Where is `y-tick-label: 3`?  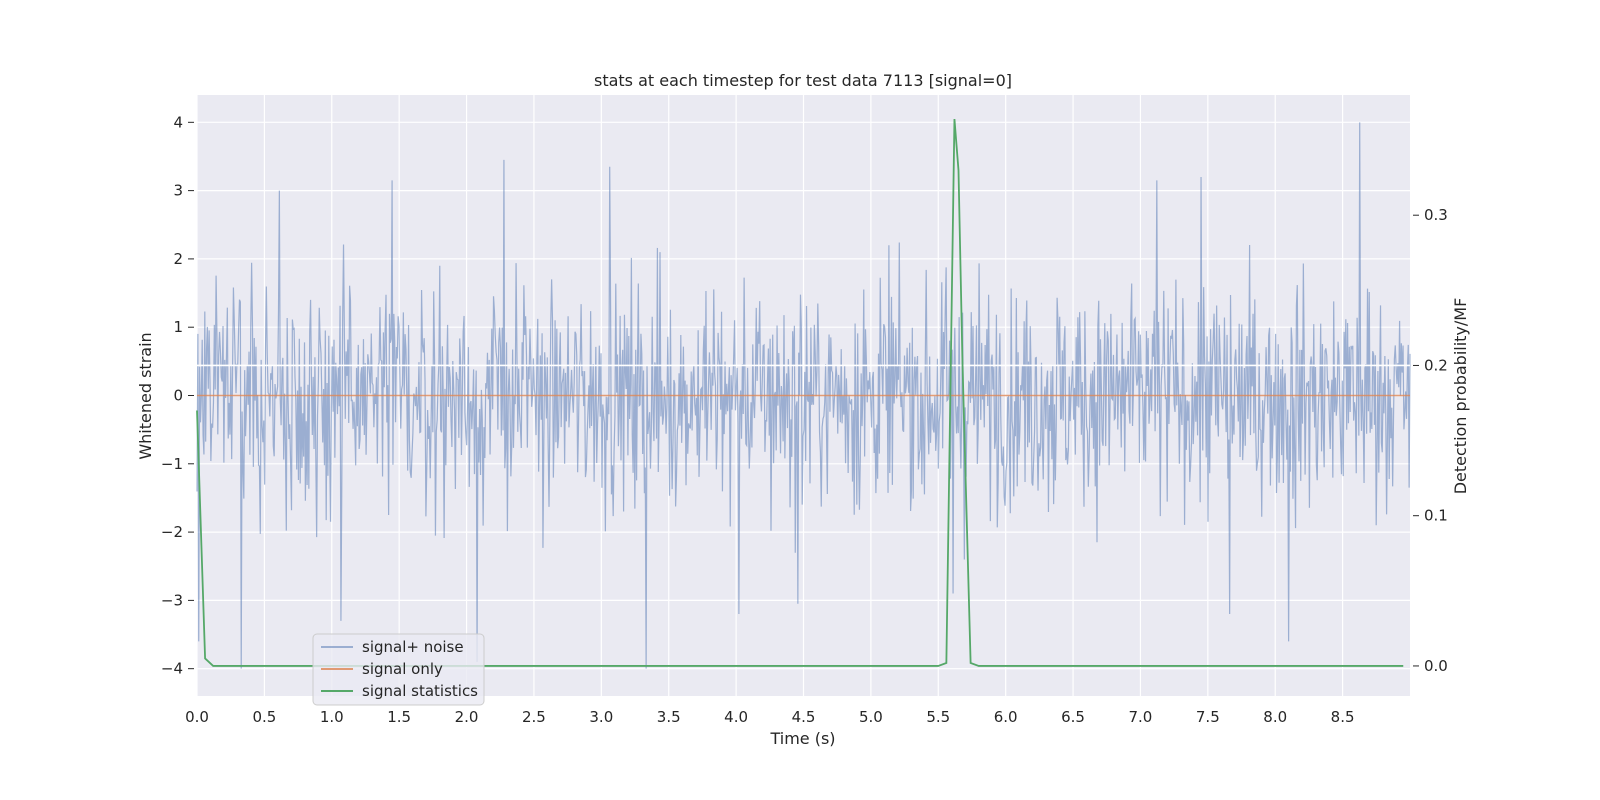 y-tick-label: 3 is located at coordinates (178, 191).